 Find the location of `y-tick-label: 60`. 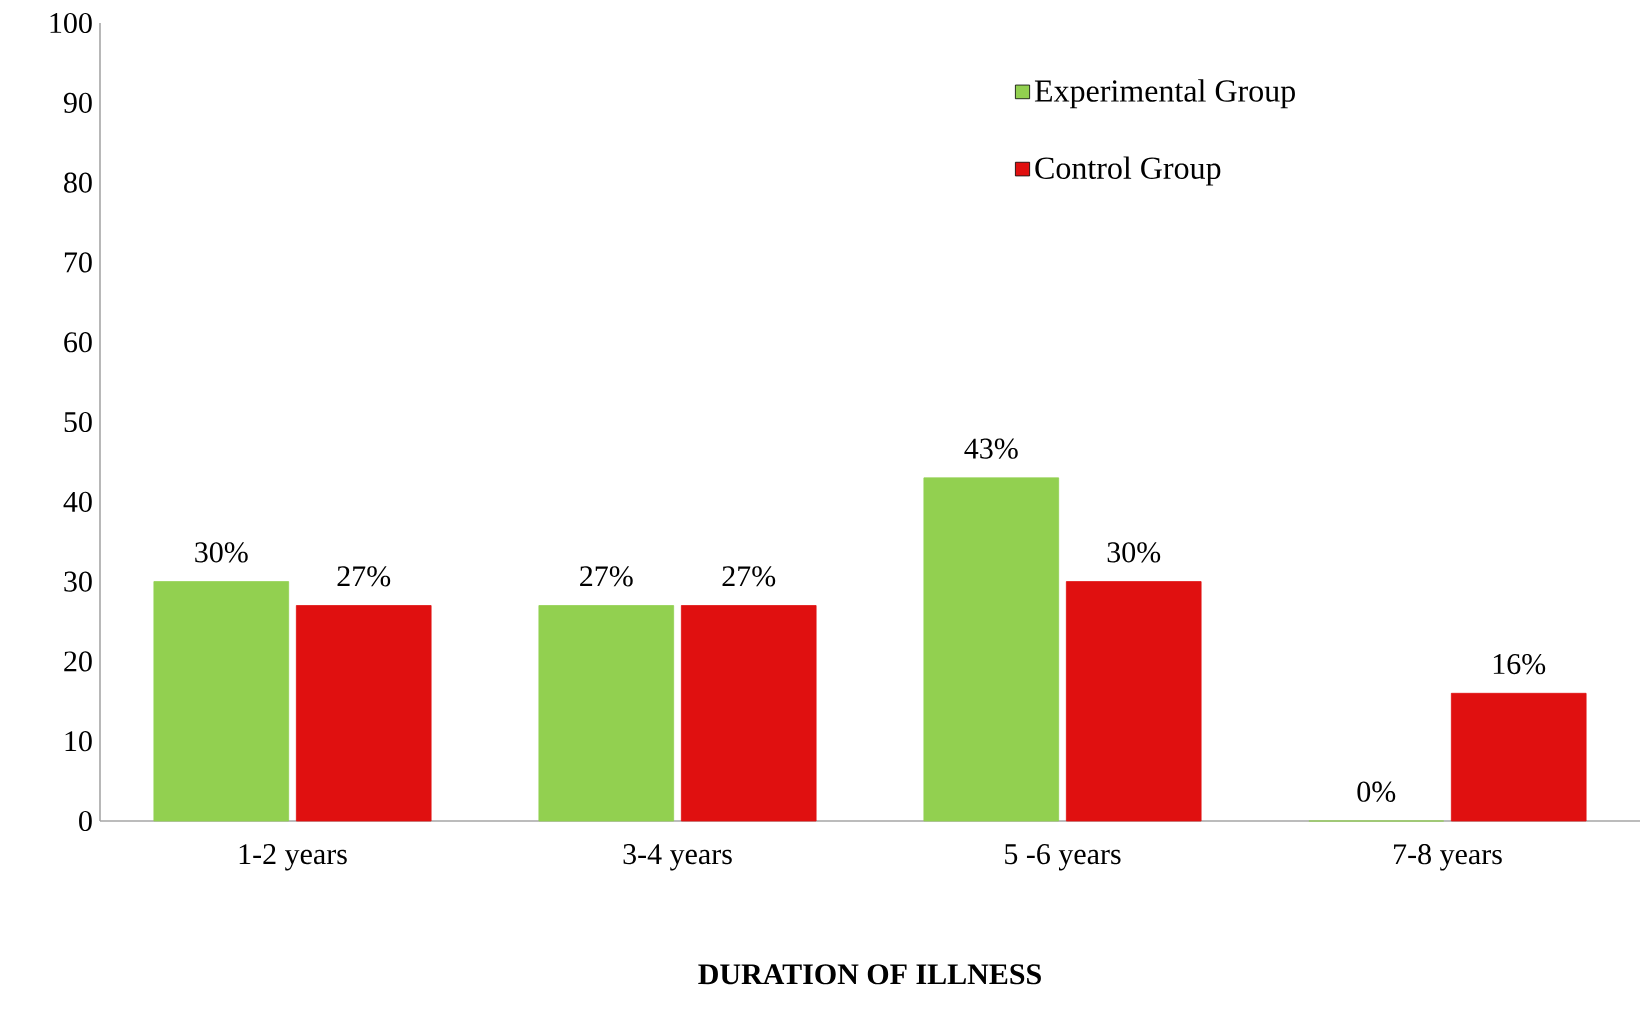

y-tick-label: 60 is located at coordinates (78, 342).